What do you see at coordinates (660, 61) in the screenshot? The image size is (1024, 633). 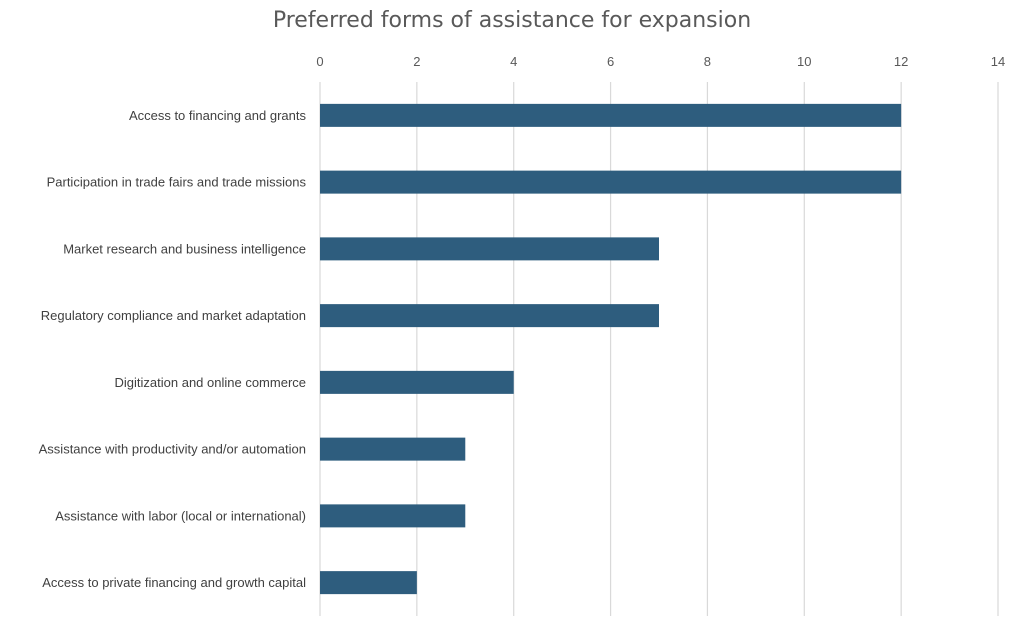 I see `x-axis-ticks: 0 2 4 6 8 10 12 14` at bounding box center [660, 61].